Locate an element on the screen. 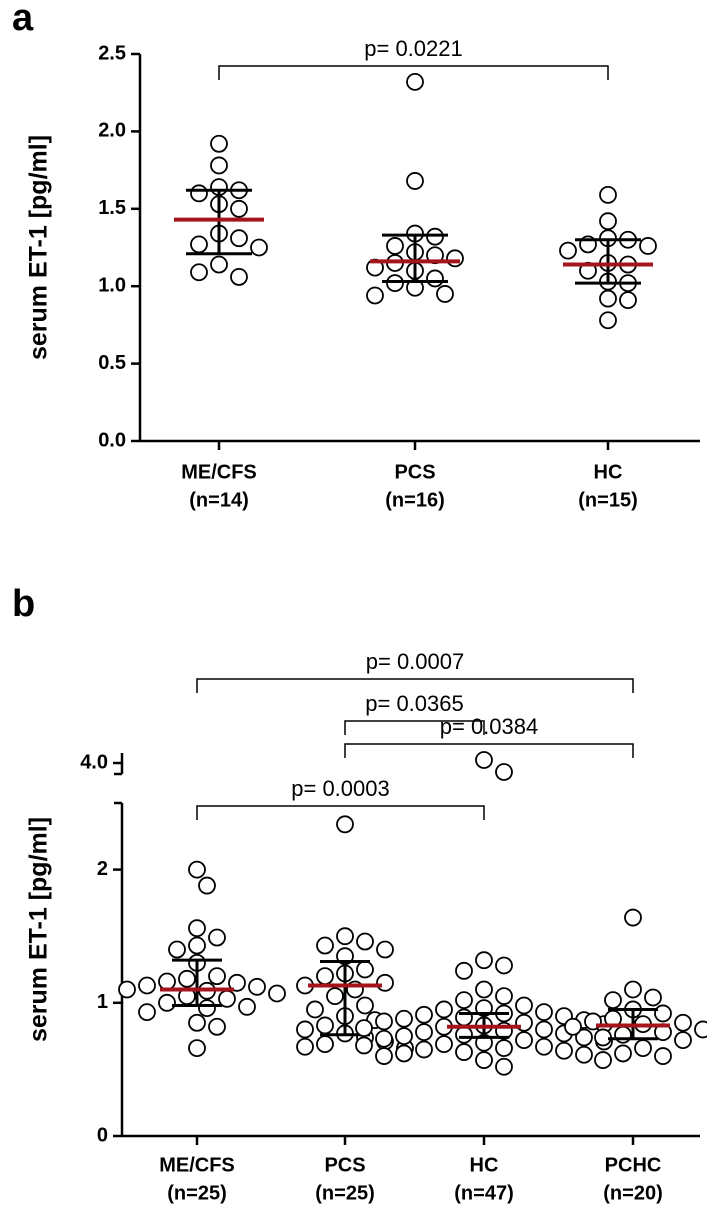 The height and width of the screenshot is (1220, 707). y-tick-label: 0.0 is located at coordinates (112, 440).